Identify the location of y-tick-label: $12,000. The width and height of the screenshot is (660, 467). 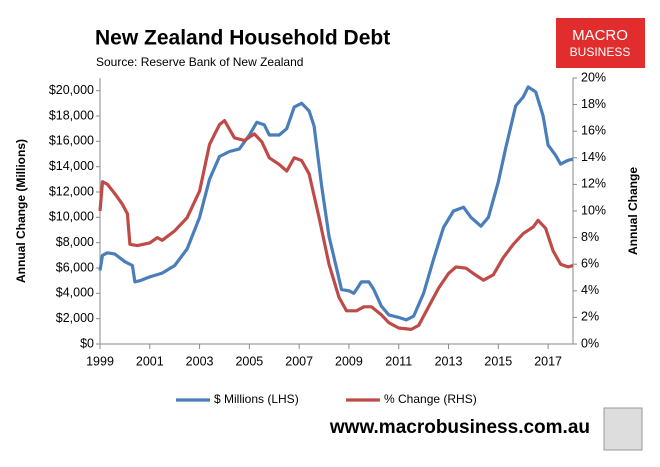
(71, 191).